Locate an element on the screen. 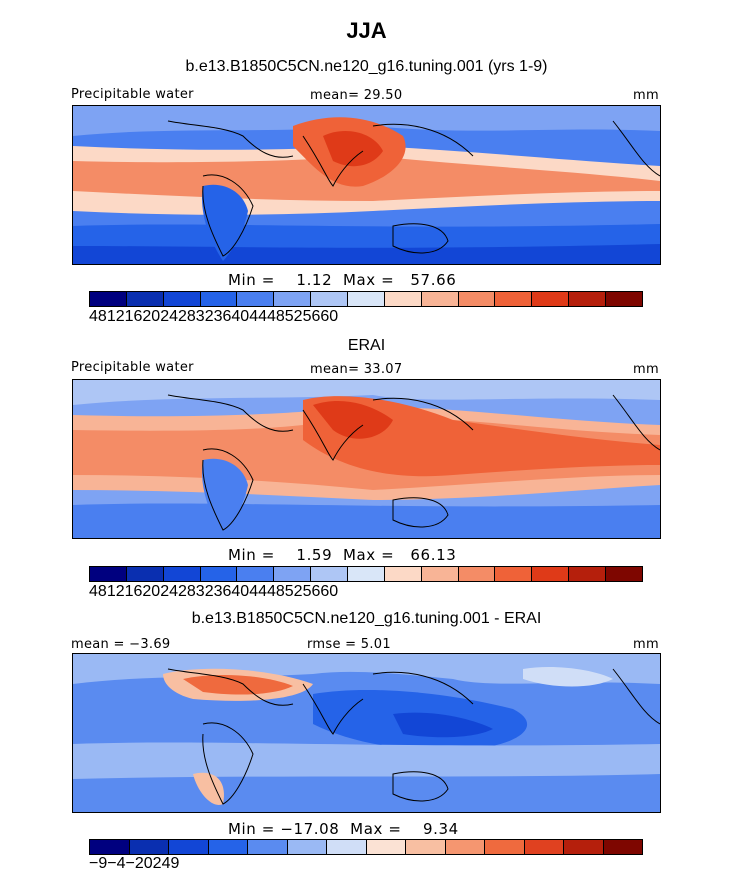 The width and height of the screenshot is (733, 877). panel-2-colorbar is located at coordinates (366, 574).